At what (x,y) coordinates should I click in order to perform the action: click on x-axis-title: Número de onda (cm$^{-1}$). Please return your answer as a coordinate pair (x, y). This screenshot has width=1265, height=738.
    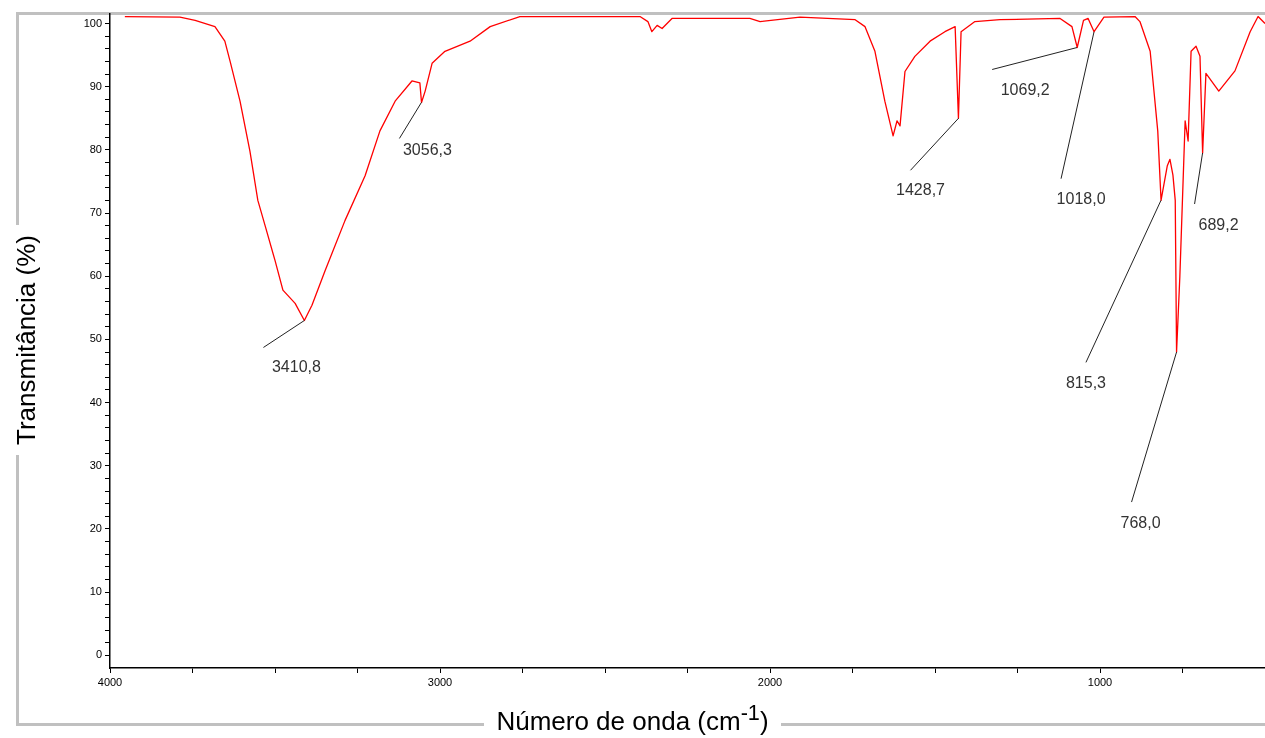
    Looking at the image, I should click on (632, 718).